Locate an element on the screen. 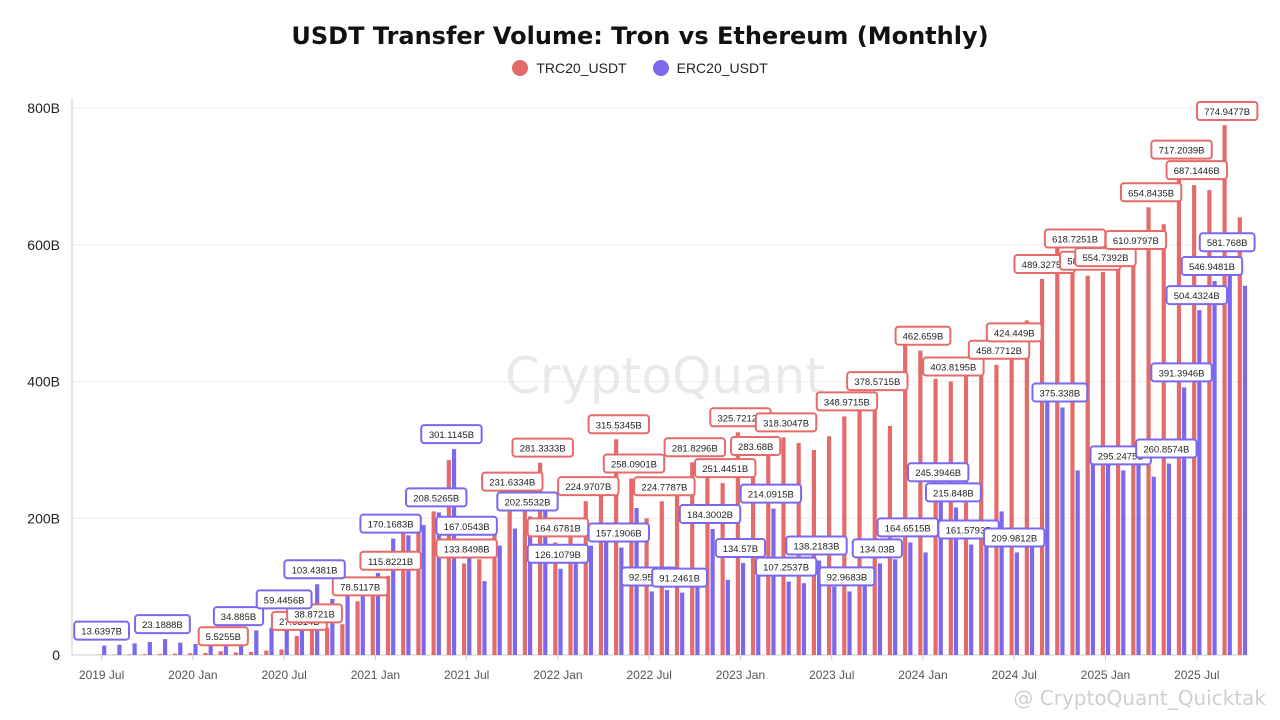 Image resolution: width=1280 pixels, height=720 pixels. data-label: 208.5265B is located at coordinates (436, 498).